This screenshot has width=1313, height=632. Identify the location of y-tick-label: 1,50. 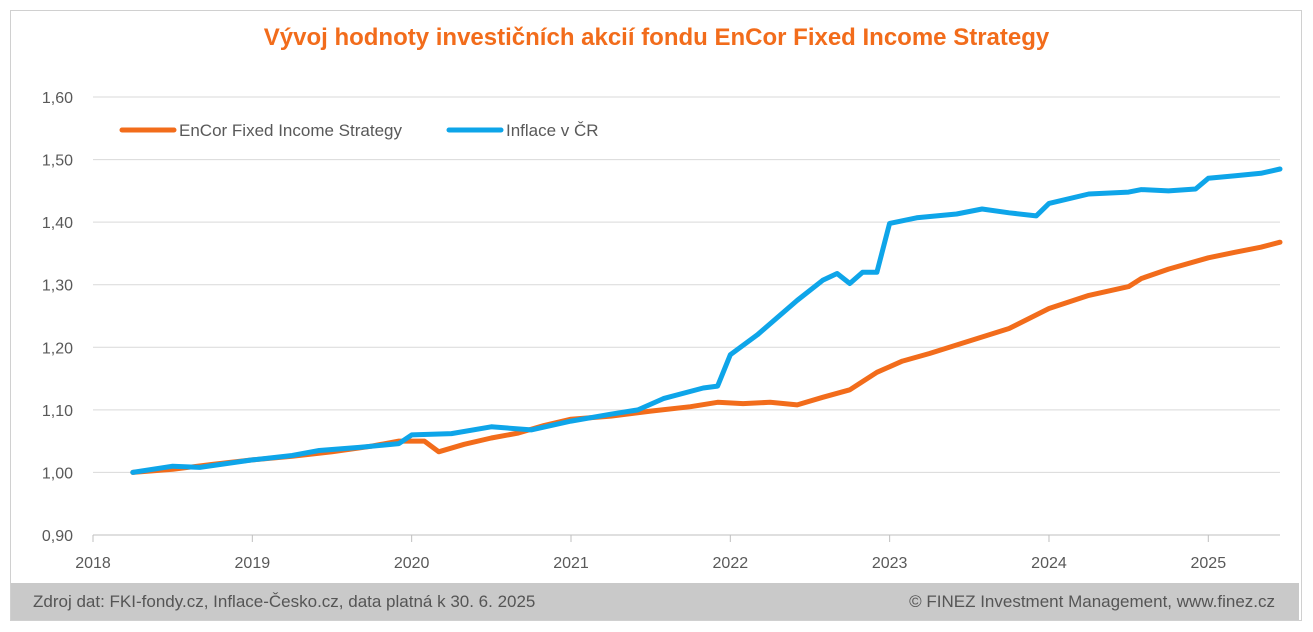
(57, 161).